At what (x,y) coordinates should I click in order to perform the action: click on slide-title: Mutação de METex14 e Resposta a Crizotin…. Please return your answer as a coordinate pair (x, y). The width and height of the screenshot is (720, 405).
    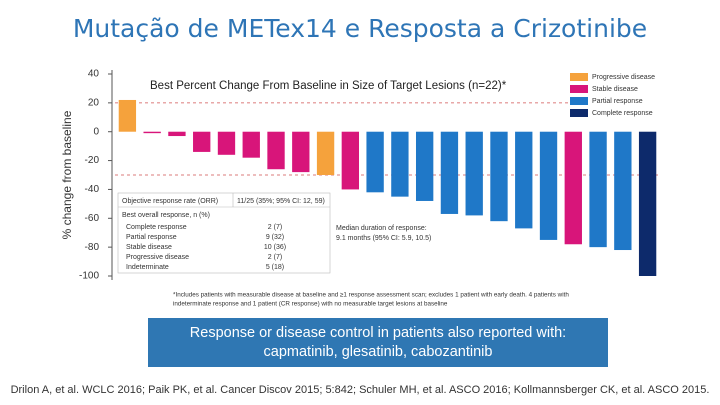
    Looking at the image, I should click on (360, 28).